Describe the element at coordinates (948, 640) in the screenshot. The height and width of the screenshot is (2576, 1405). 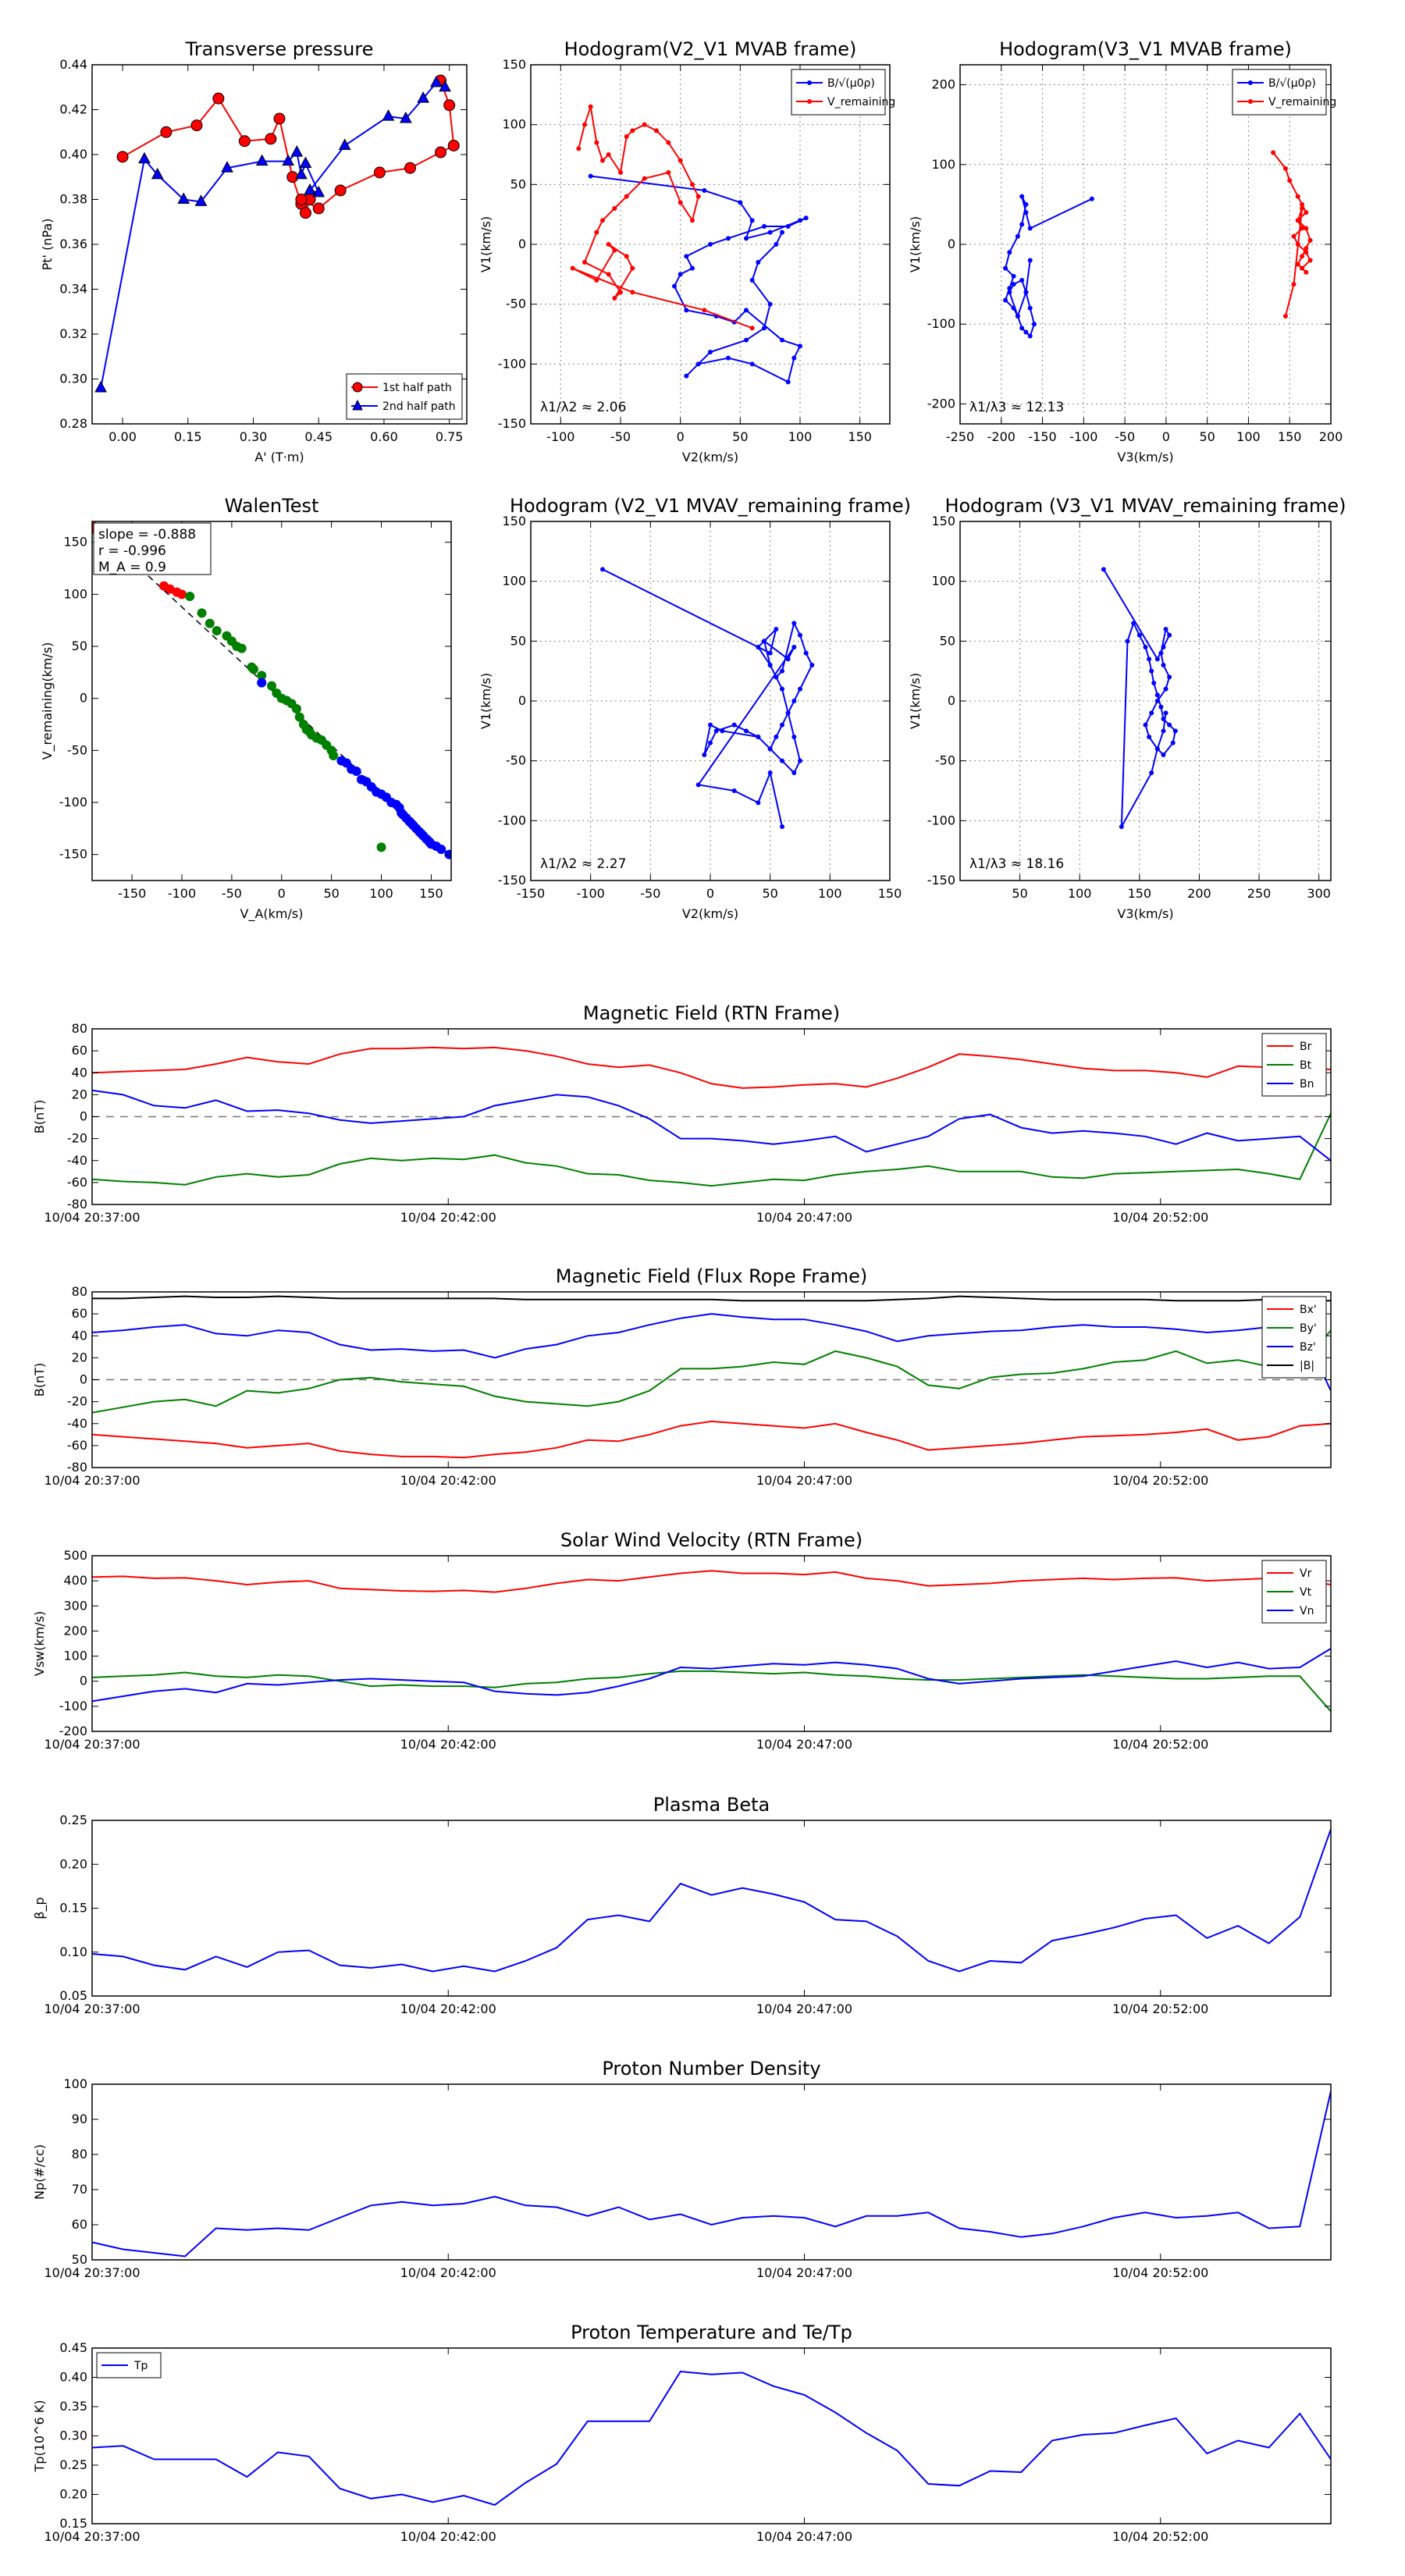
I see `y-tick-label: 50` at that location.